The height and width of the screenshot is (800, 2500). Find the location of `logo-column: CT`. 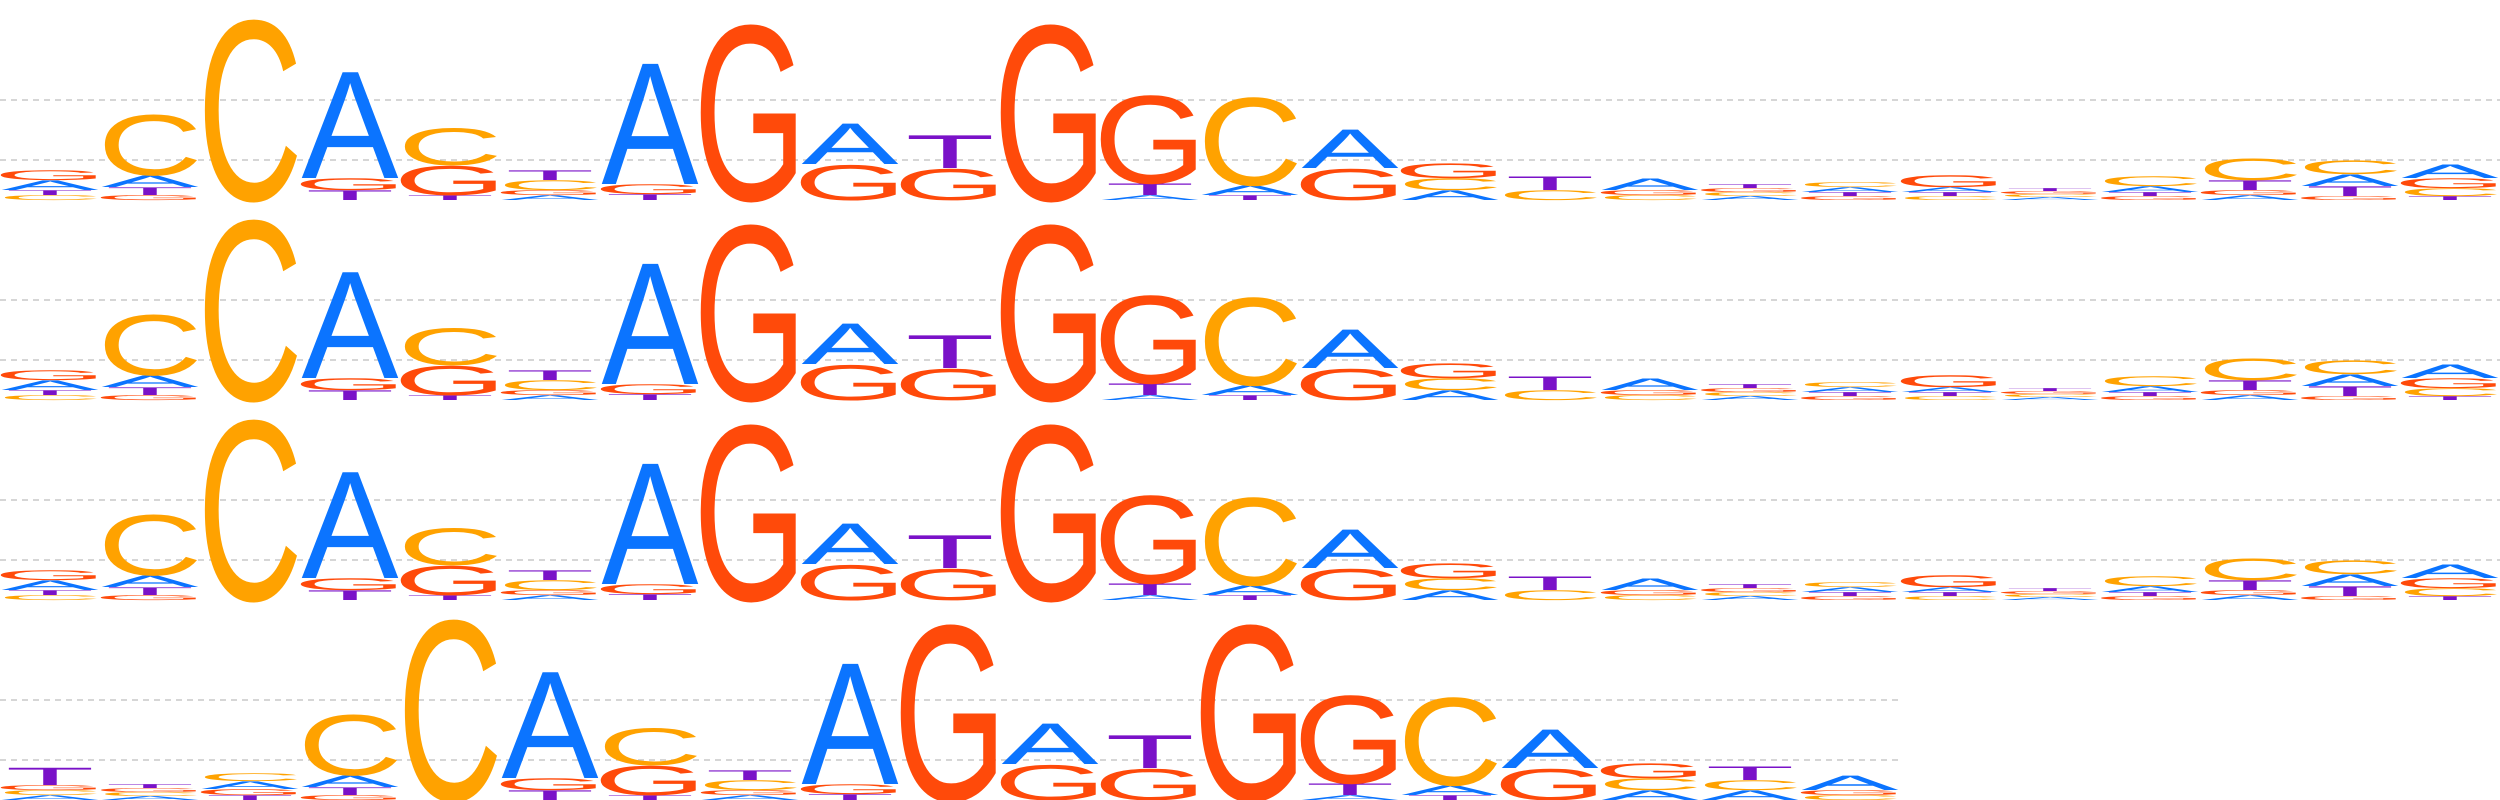

logo-column: CT is located at coordinates (1549, 187).